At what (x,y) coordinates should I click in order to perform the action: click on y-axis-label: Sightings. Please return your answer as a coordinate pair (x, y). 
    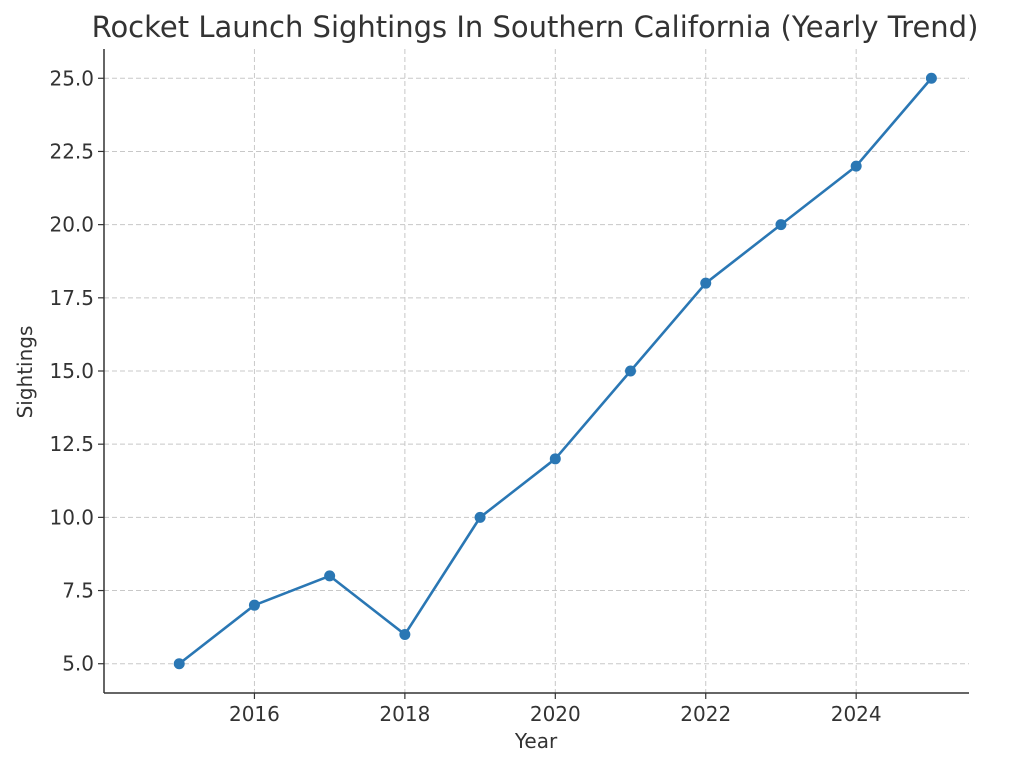
    Looking at the image, I should click on (25, 372).